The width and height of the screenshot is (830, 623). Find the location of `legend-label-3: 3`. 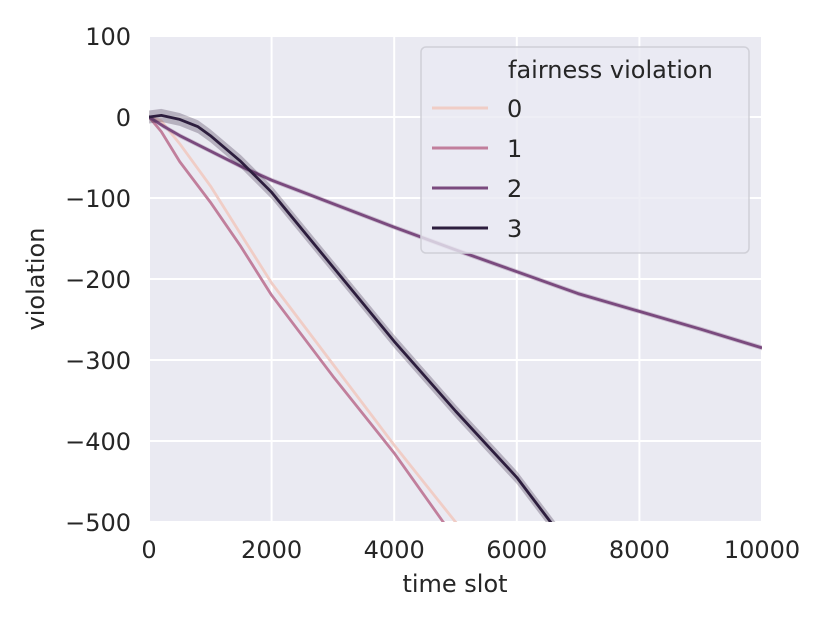

legend-label-3: 3 is located at coordinates (514, 229).